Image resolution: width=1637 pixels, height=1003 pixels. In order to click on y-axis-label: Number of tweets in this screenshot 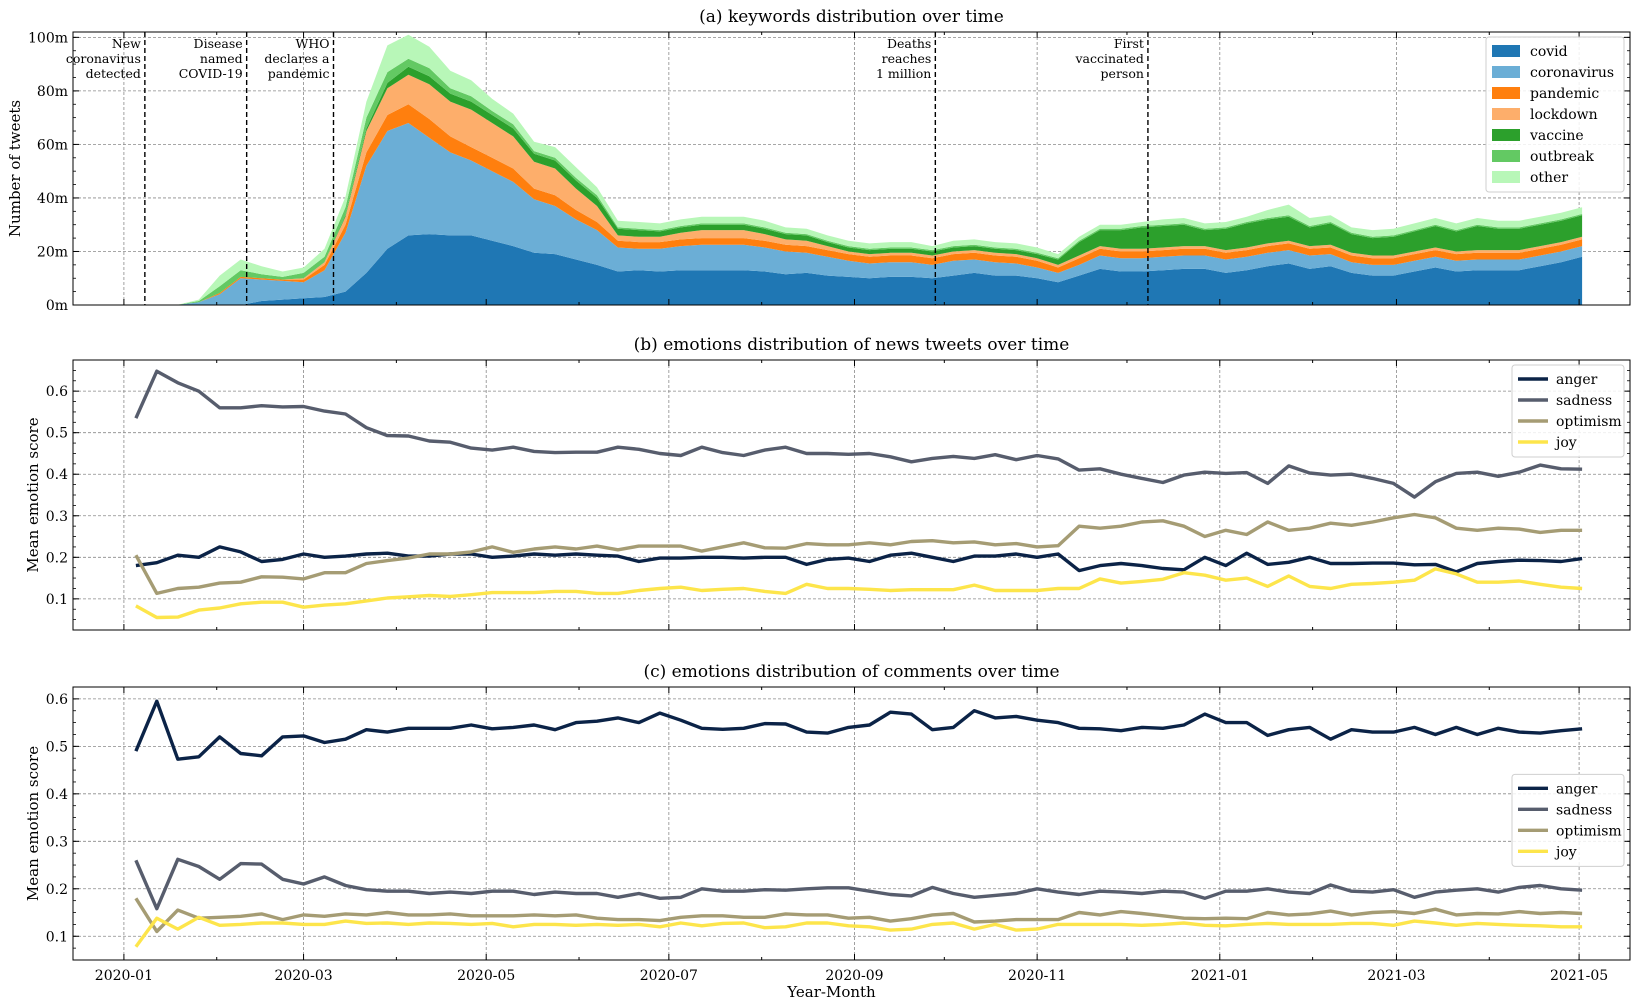, I will do `click(15, 168)`.